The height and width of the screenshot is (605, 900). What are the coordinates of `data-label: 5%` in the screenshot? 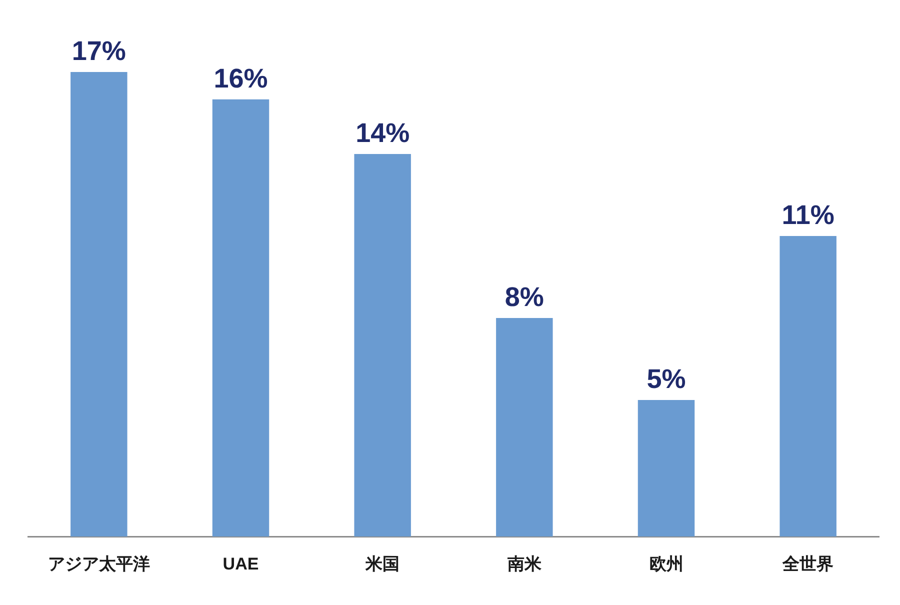 It's located at (666, 379).